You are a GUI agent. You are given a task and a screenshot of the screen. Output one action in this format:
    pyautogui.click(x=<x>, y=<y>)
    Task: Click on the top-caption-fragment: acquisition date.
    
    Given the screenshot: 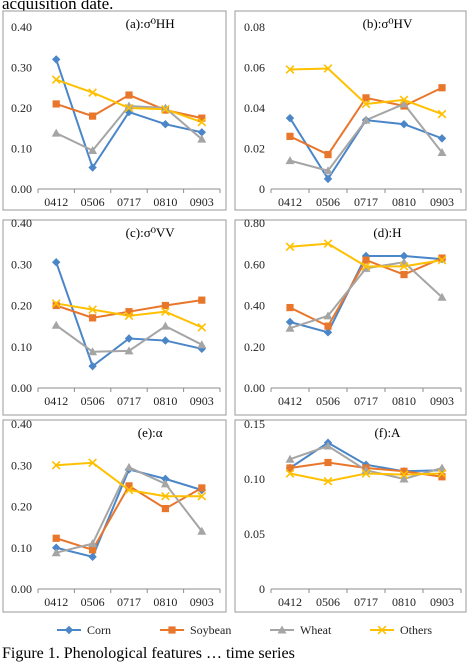 What is the action you would take?
    pyautogui.click(x=58, y=6)
    